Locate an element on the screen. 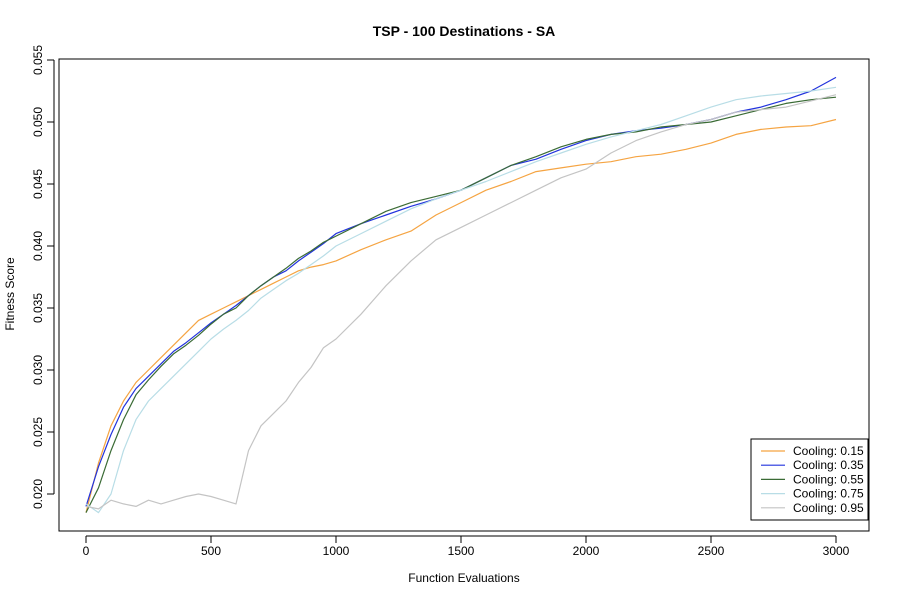  legend-label: Cooling: 0.15 is located at coordinates (828, 451).